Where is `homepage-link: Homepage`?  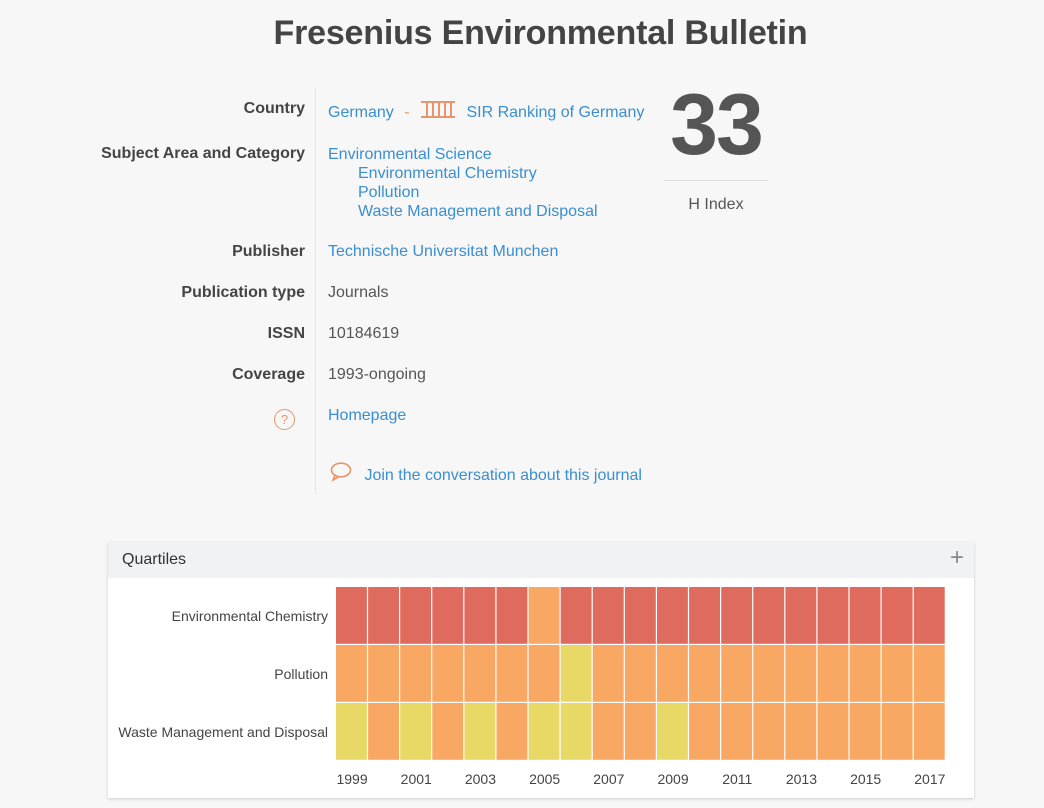
homepage-link: Homepage is located at coordinates (367, 415).